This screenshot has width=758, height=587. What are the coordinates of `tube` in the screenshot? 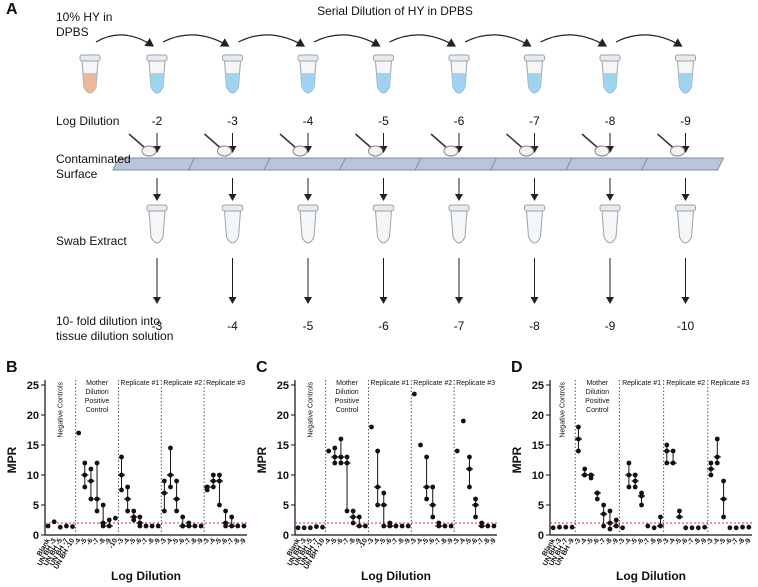 It's located at (459, 227).